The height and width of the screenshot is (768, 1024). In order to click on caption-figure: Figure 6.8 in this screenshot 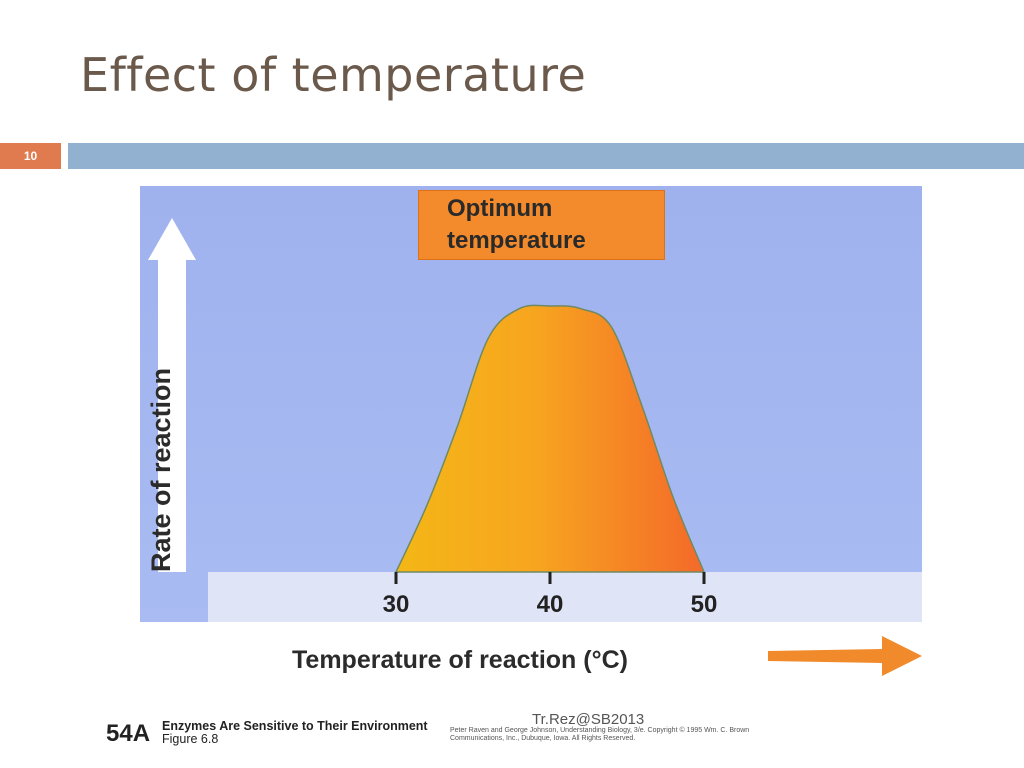, I will do `click(190, 739)`.